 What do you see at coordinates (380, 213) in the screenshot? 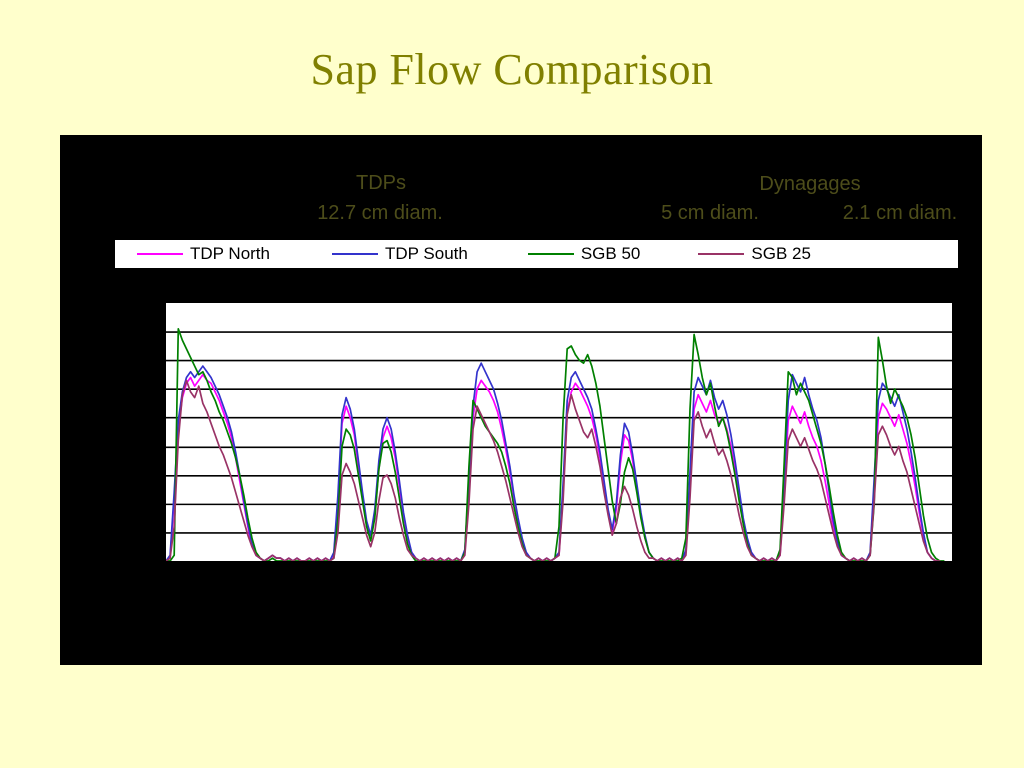
I see `diameter-label-tdp: 12.7 cm diam.` at bounding box center [380, 213].